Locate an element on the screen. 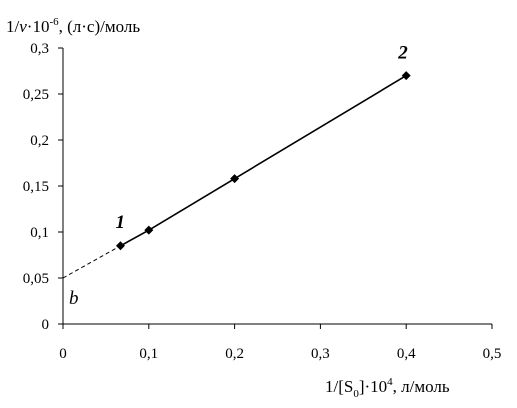 This screenshot has width=517, height=408. y-tick-label: 0,2 is located at coordinates (39, 141).